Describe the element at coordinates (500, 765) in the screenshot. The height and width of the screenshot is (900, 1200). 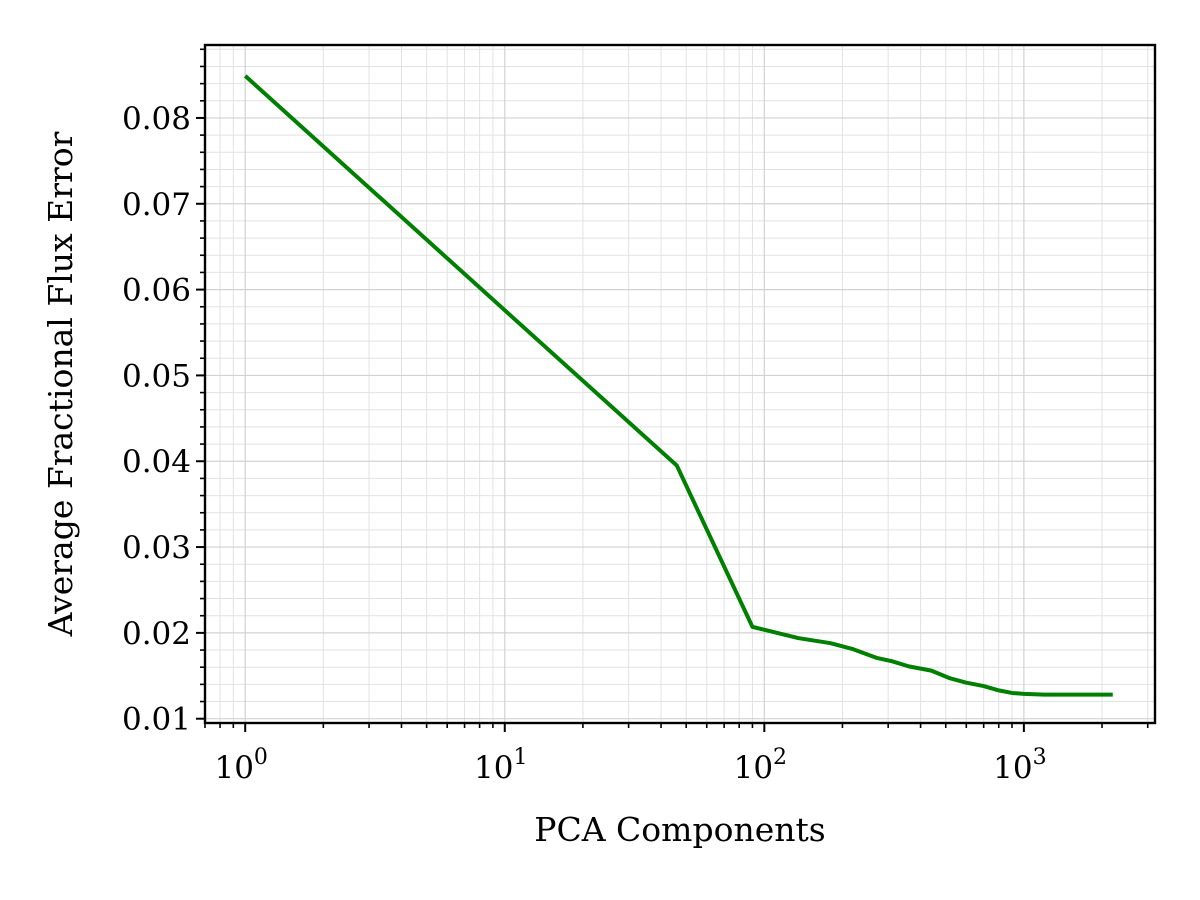
I see `x-tick-label: 10¹` at that location.